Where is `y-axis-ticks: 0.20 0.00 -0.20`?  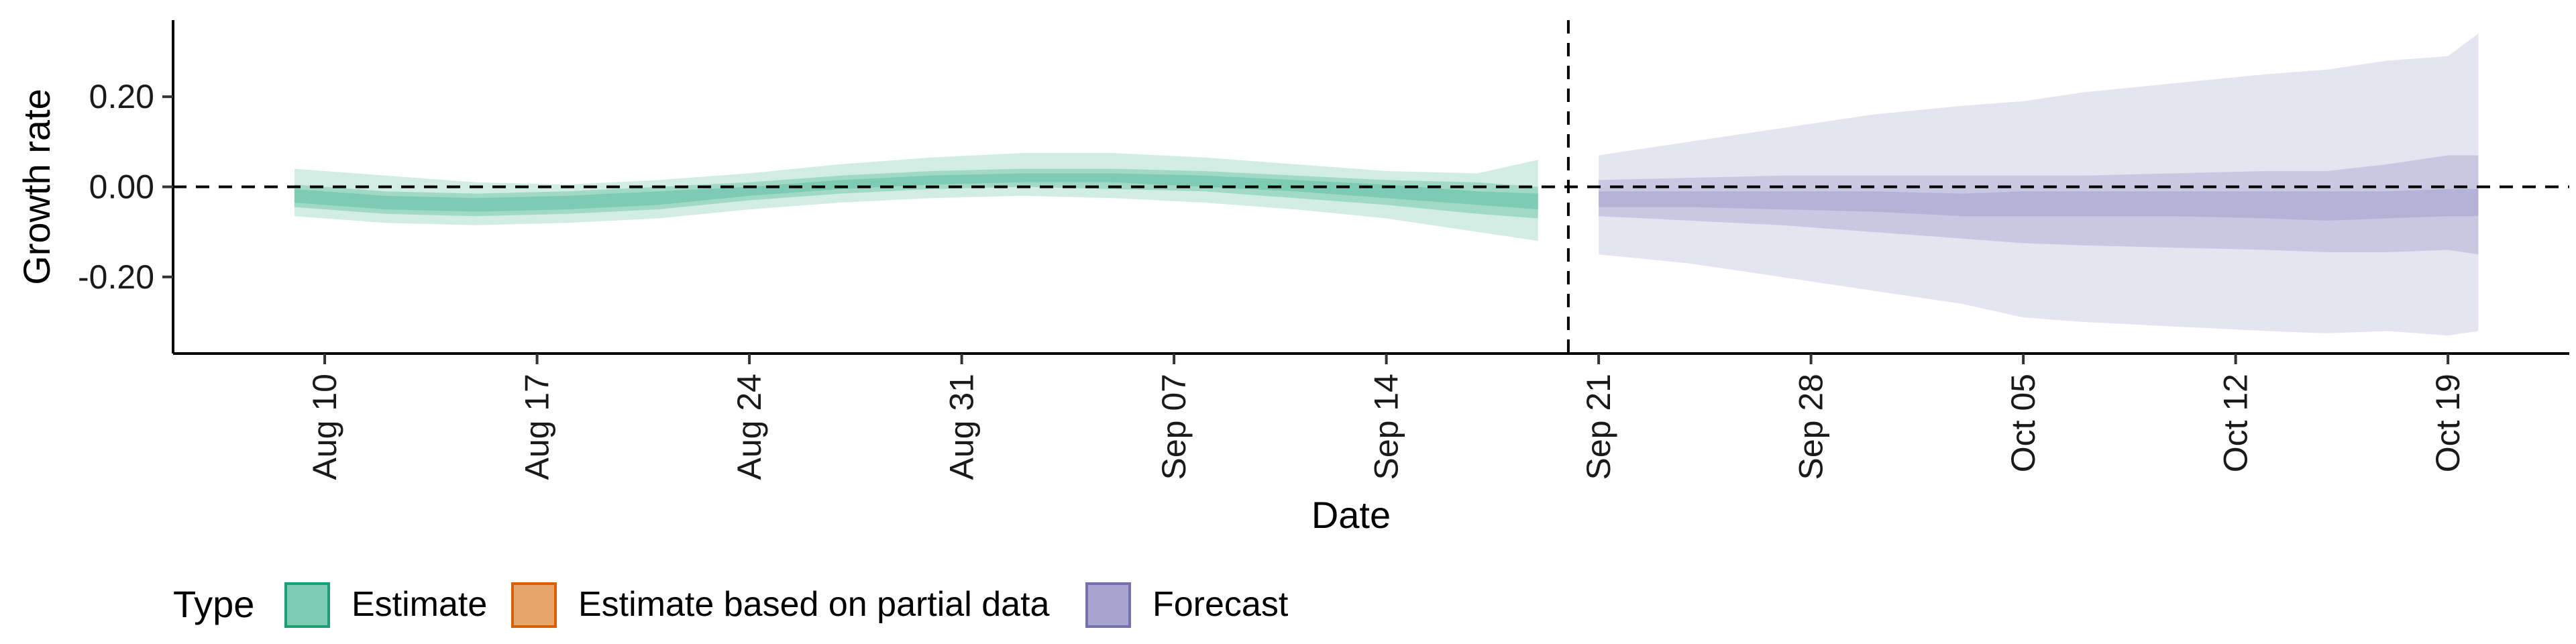
y-axis-ticks: 0.20 0.00 -0.20 is located at coordinates (125, 187).